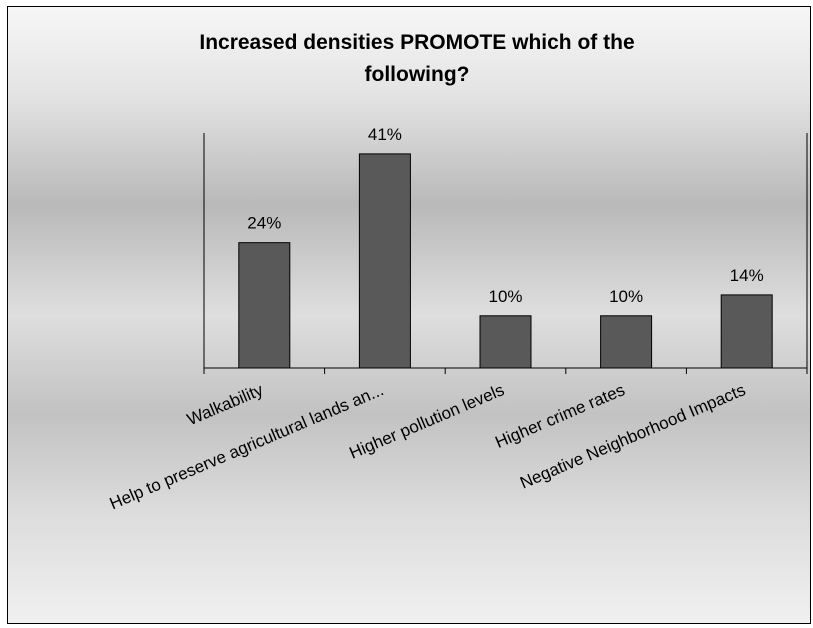  Describe the element at coordinates (417, 74) in the screenshot. I see `chart-title-line-2: following?` at that location.